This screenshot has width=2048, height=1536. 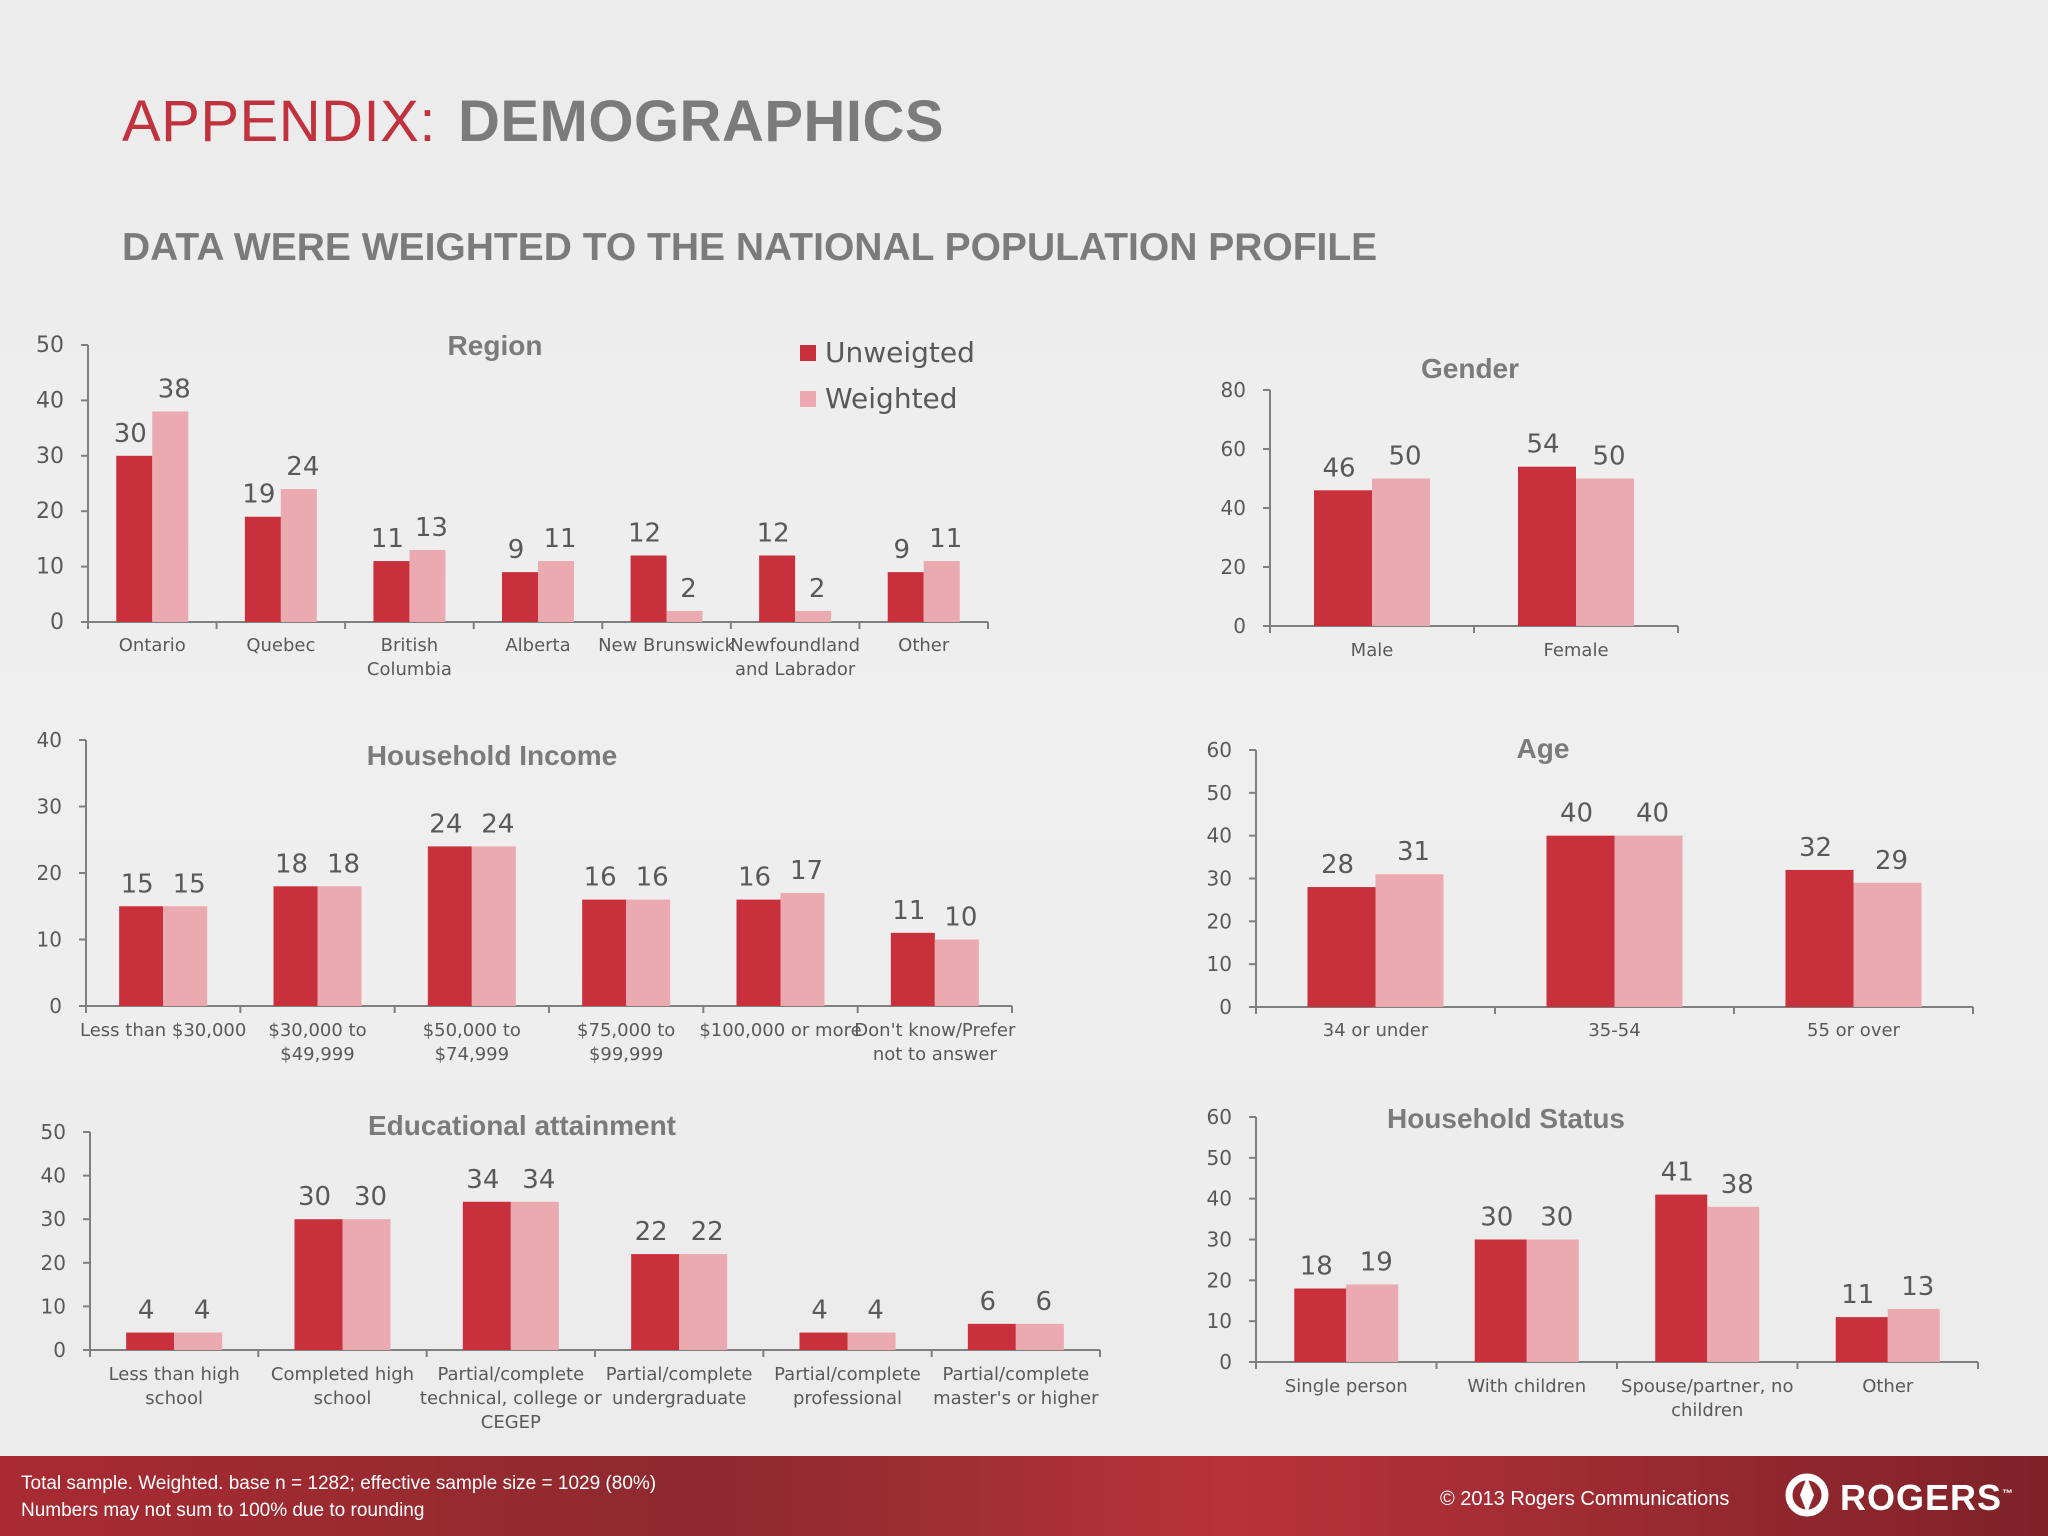 What do you see at coordinates (875, 1311) in the screenshot?
I see `data-label: 4` at bounding box center [875, 1311].